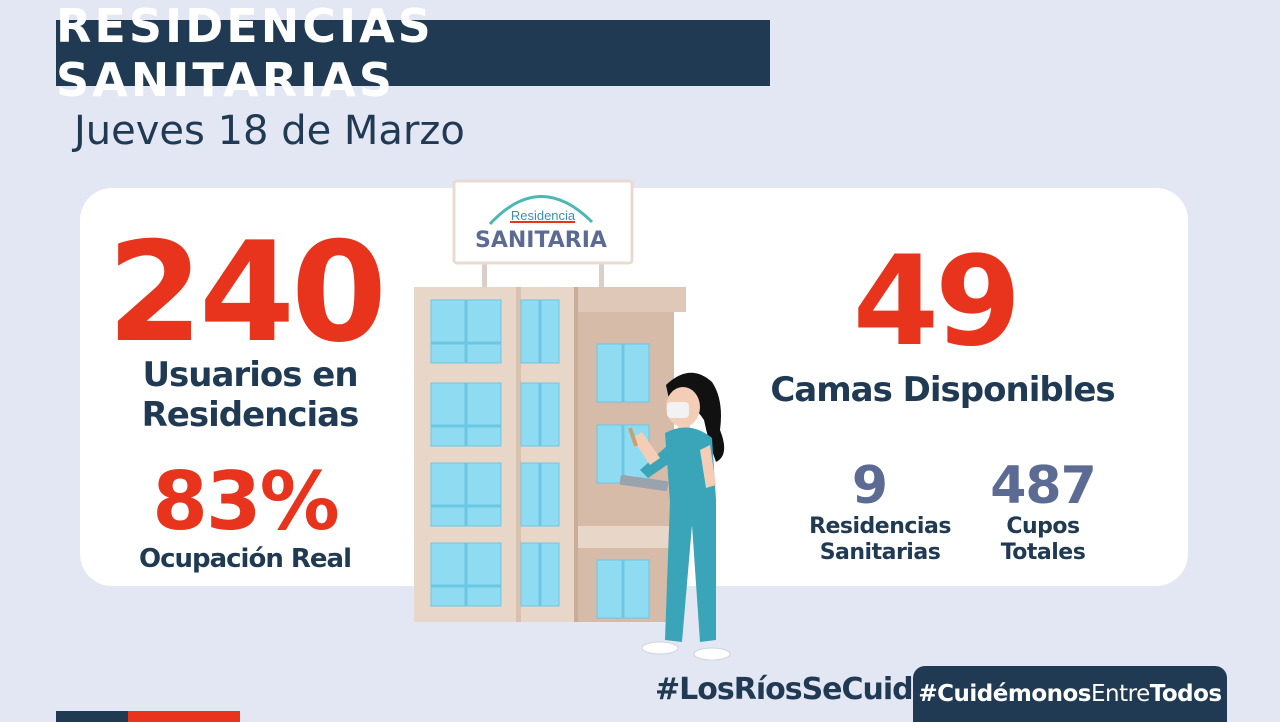 The image size is (1280, 722). Describe the element at coordinates (245, 501) in the screenshot. I see `ocupacion-value: 83%` at that location.